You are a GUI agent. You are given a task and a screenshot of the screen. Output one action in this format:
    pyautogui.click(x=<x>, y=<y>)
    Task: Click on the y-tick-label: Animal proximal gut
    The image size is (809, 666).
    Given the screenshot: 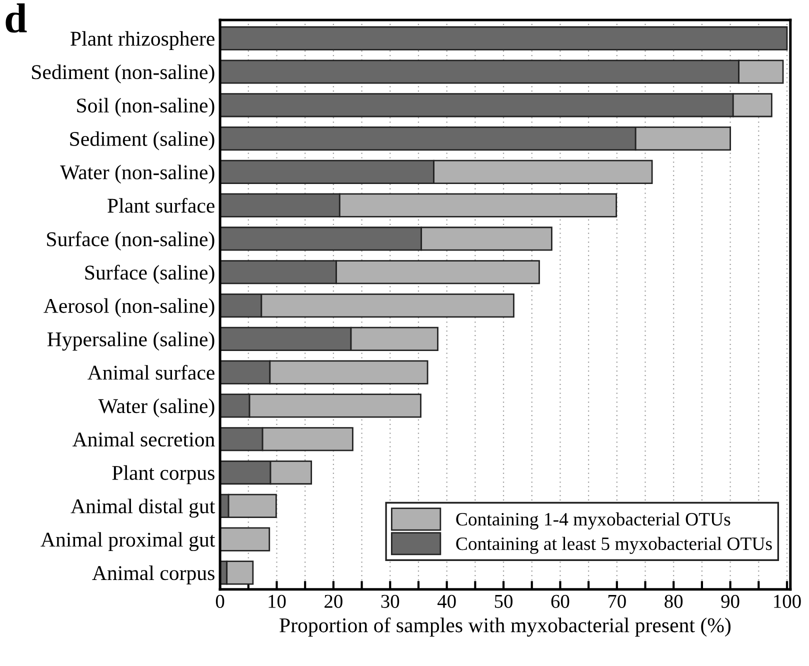 What is the action you would take?
    pyautogui.click(x=128, y=542)
    